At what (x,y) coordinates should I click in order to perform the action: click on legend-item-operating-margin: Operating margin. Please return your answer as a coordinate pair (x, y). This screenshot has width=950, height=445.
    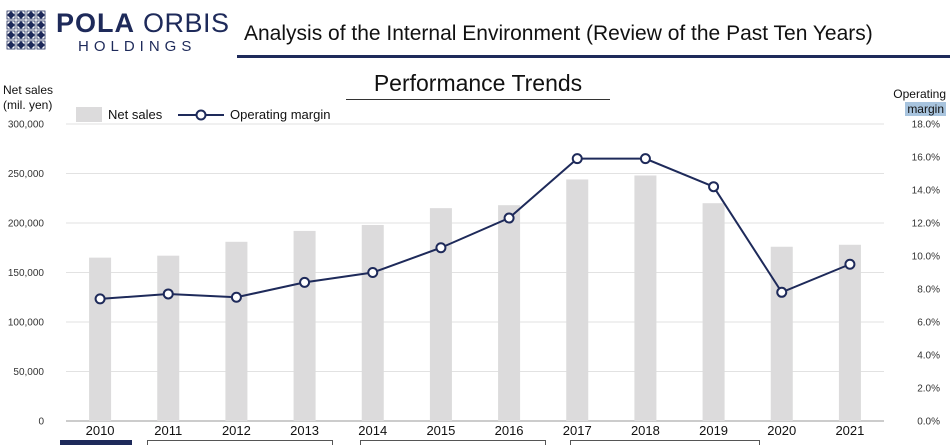
    Looking at the image, I should click on (254, 114).